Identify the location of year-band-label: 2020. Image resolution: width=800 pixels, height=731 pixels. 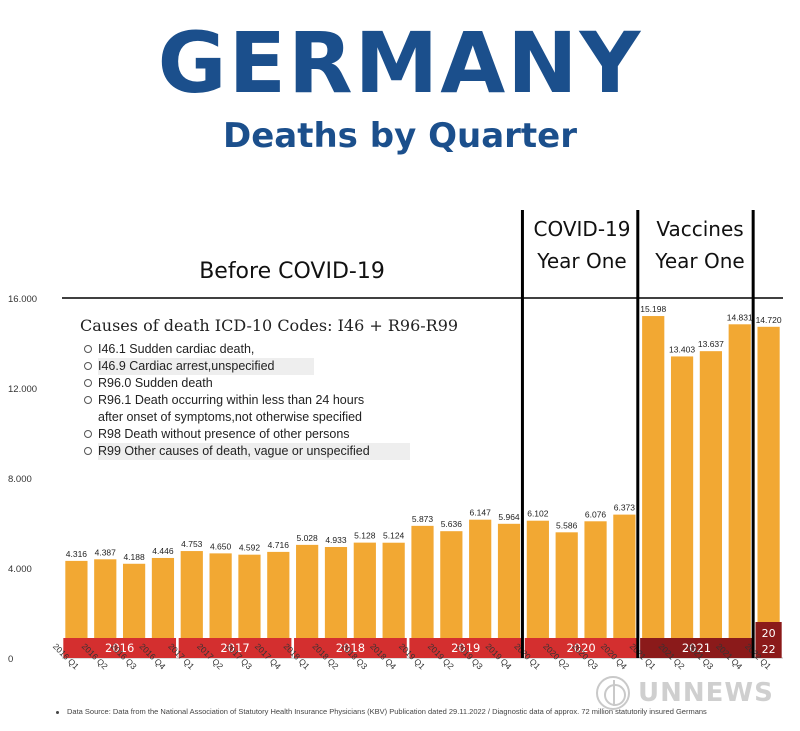
(580, 648).